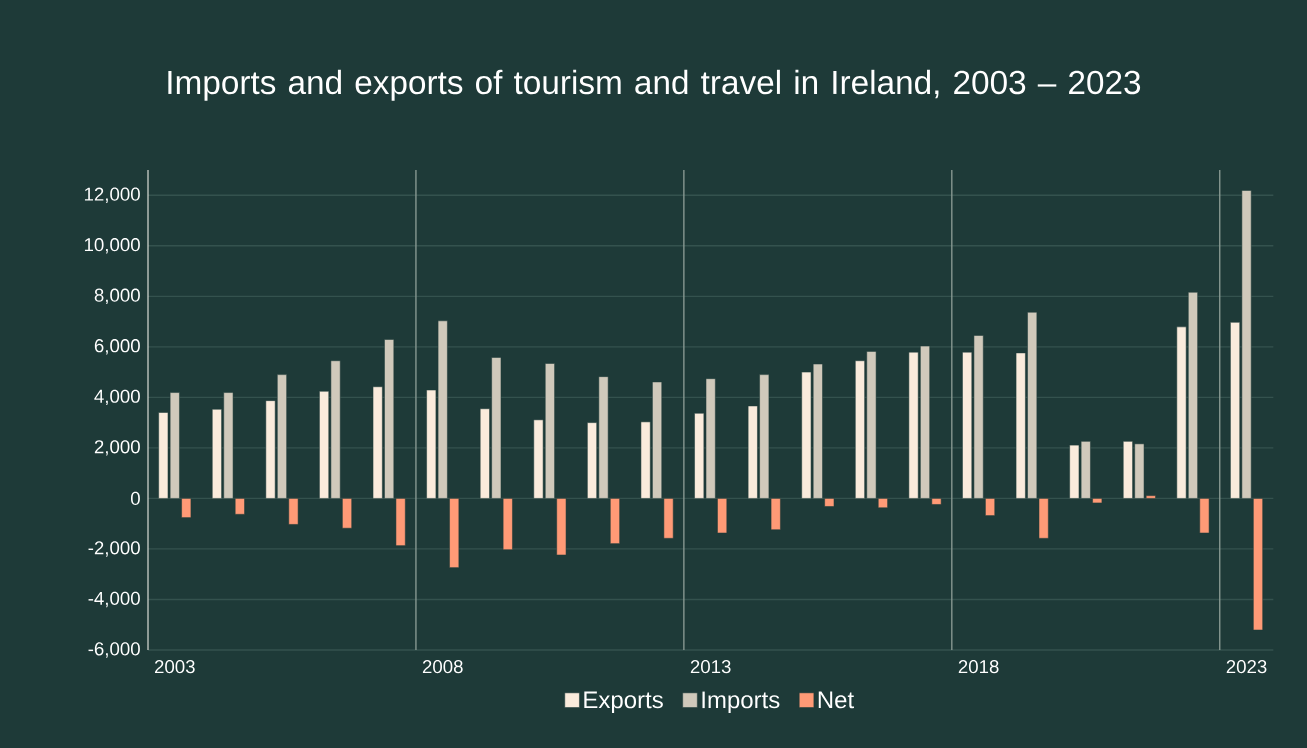  What do you see at coordinates (114, 599) in the screenshot?
I see `y-tick-label: -4,000` at bounding box center [114, 599].